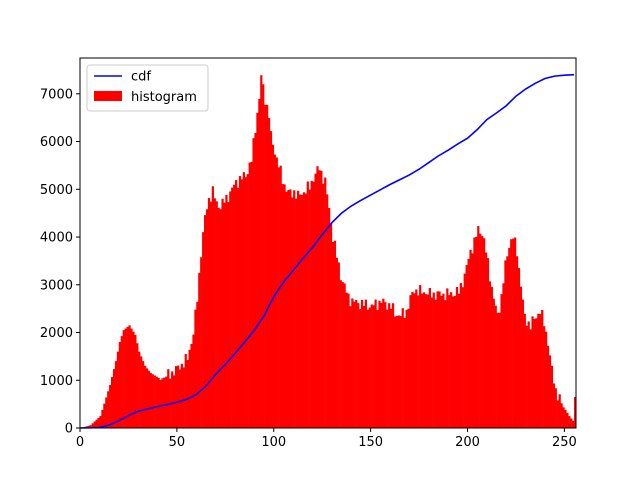  What do you see at coordinates (60, 262) in the screenshot?
I see `y-axis: 0 1000 2000 3000 4000 5000 6000 7000` at bounding box center [60, 262].